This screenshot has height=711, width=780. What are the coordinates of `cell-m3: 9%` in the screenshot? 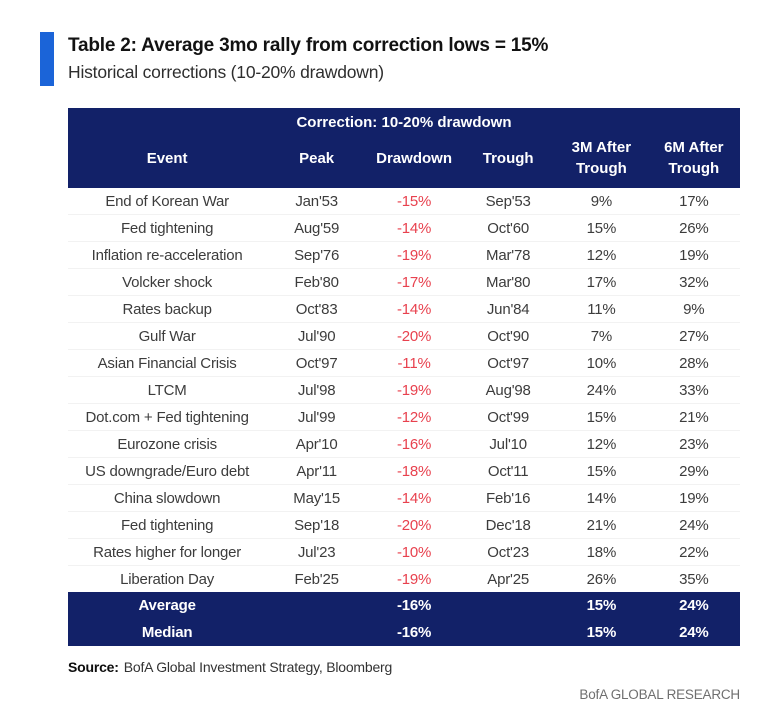 It's located at (601, 201).